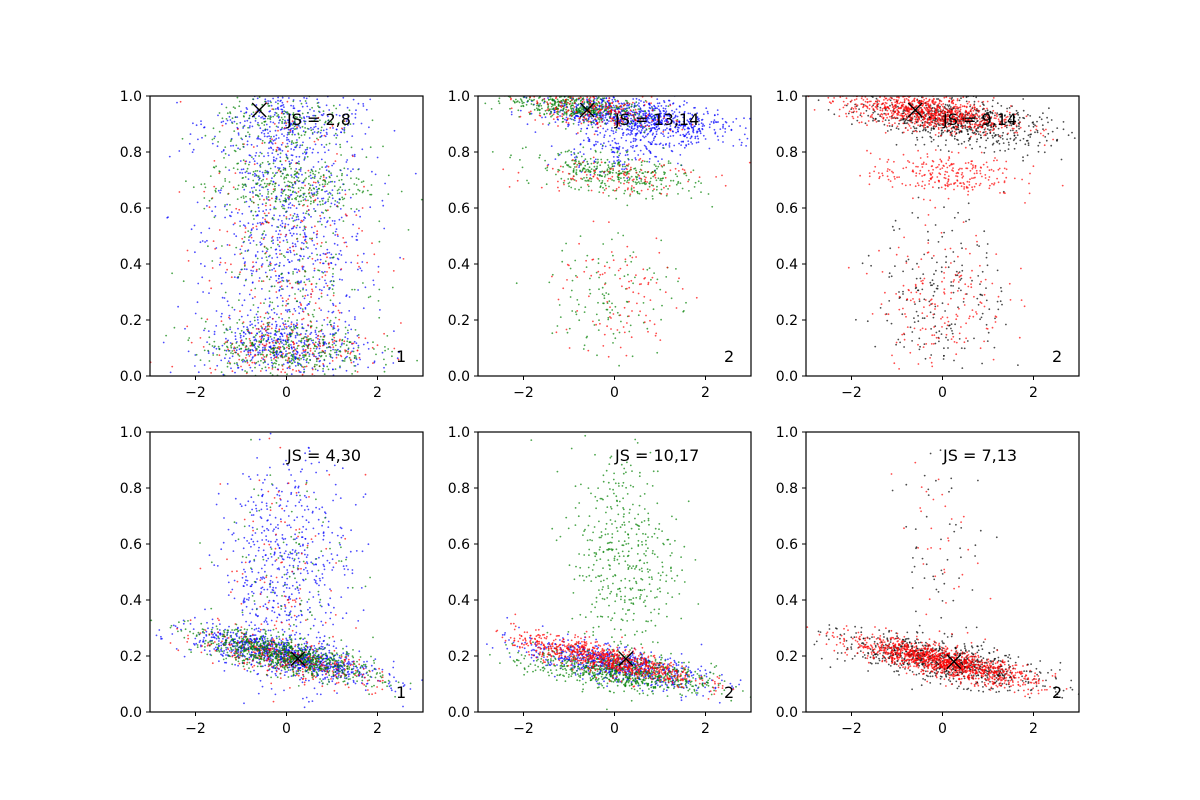  I want to click on series-green, so click(599, 231).